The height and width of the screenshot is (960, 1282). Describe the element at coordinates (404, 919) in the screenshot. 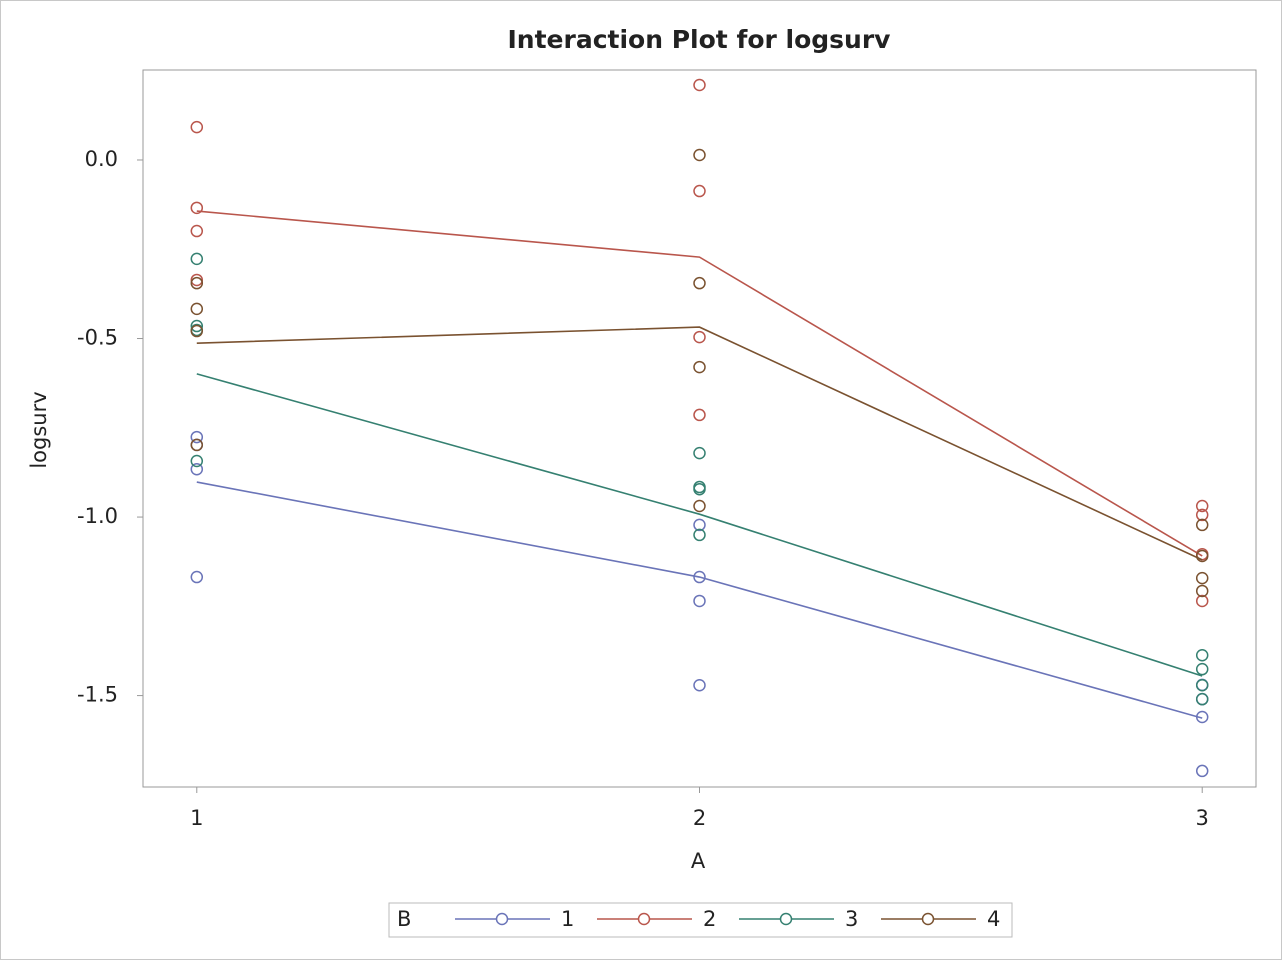

I see `legend-title: B` at that location.